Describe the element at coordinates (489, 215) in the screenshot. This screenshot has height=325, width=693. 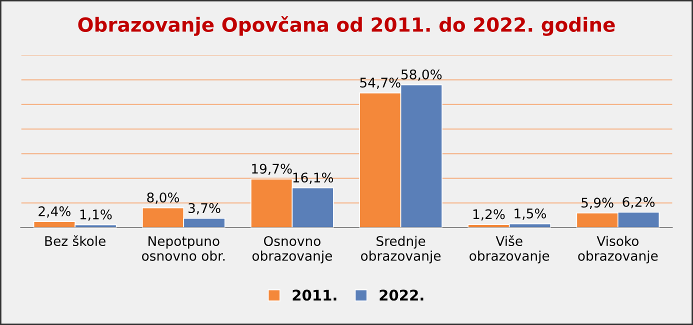
I see `data-label: 1,2%` at that location.